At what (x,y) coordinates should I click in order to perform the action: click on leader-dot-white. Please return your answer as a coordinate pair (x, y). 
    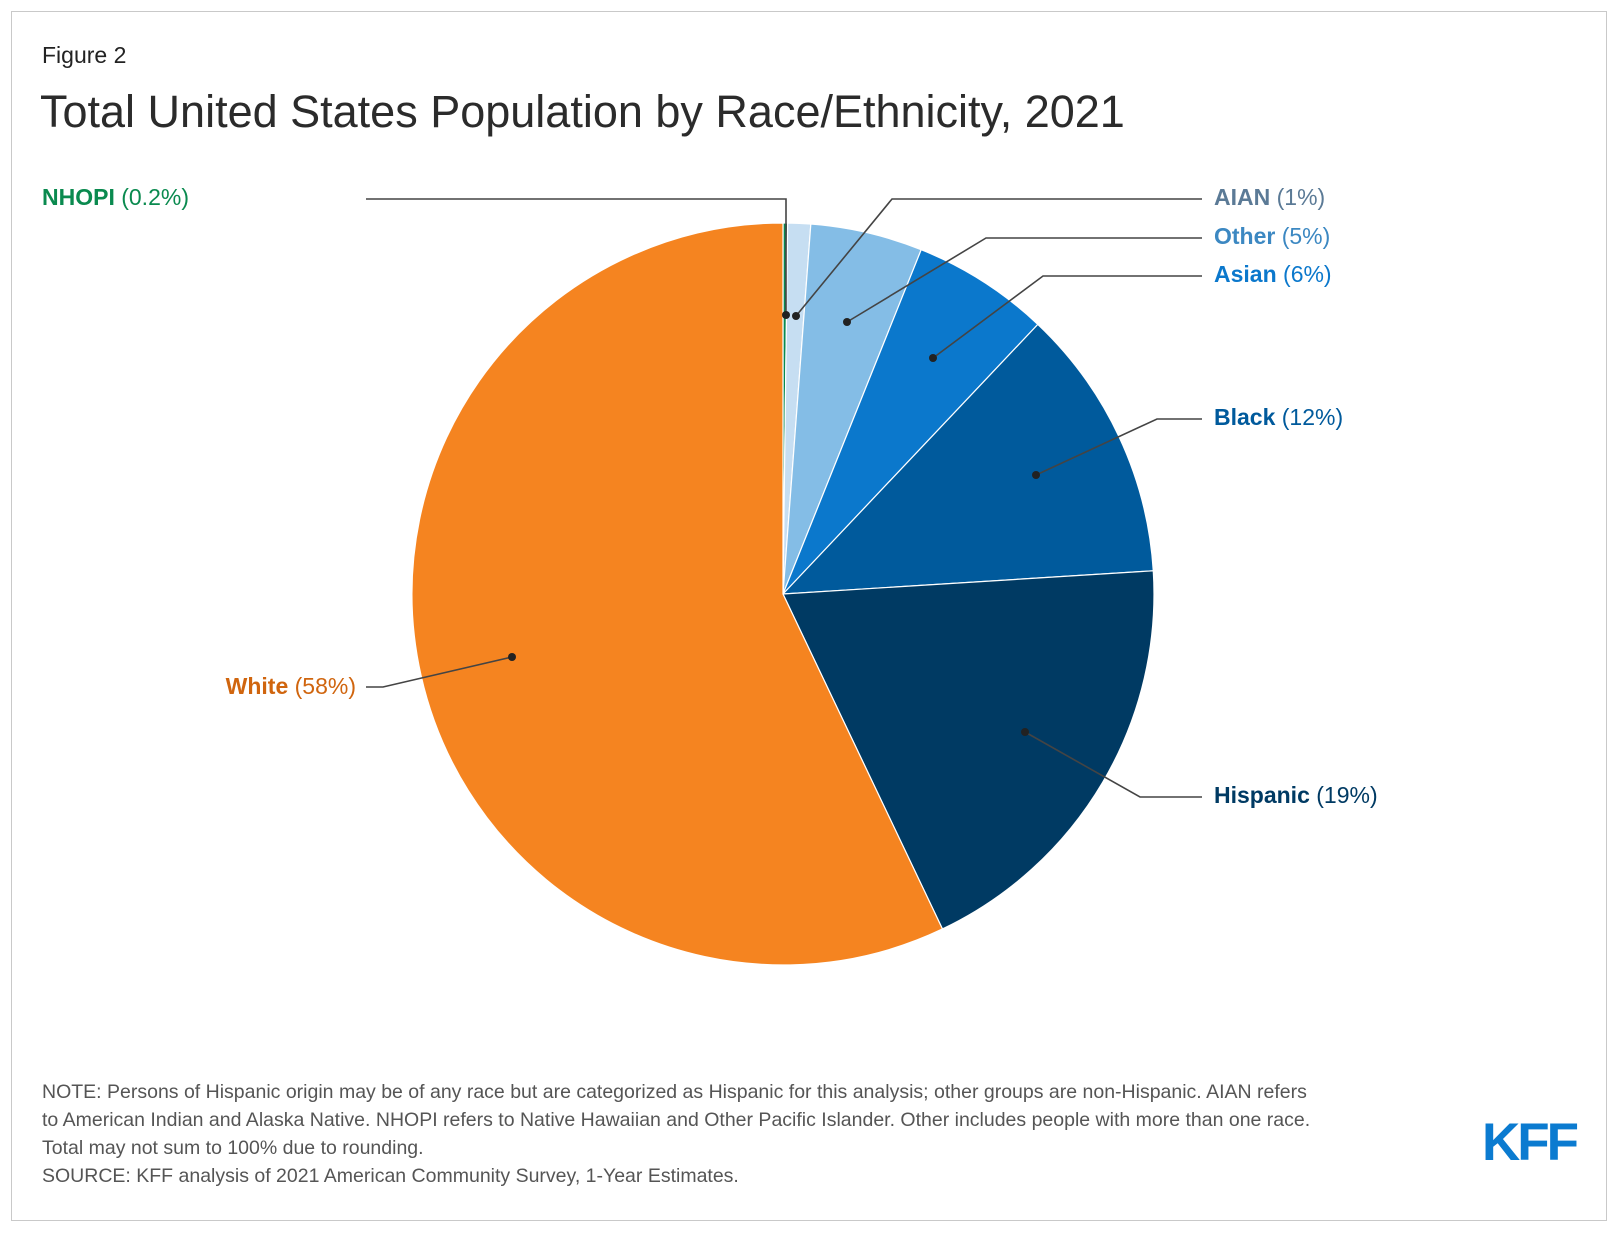
    Looking at the image, I should click on (512, 657).